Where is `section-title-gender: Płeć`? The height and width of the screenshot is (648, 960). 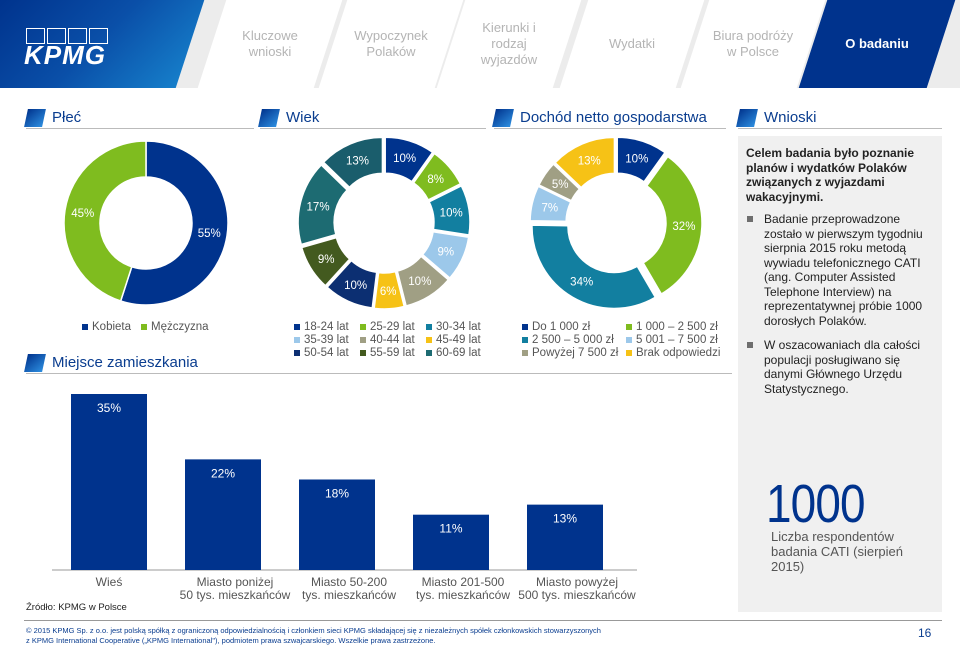 section-title-gender: Płeć is located at coordinates (139, 118).